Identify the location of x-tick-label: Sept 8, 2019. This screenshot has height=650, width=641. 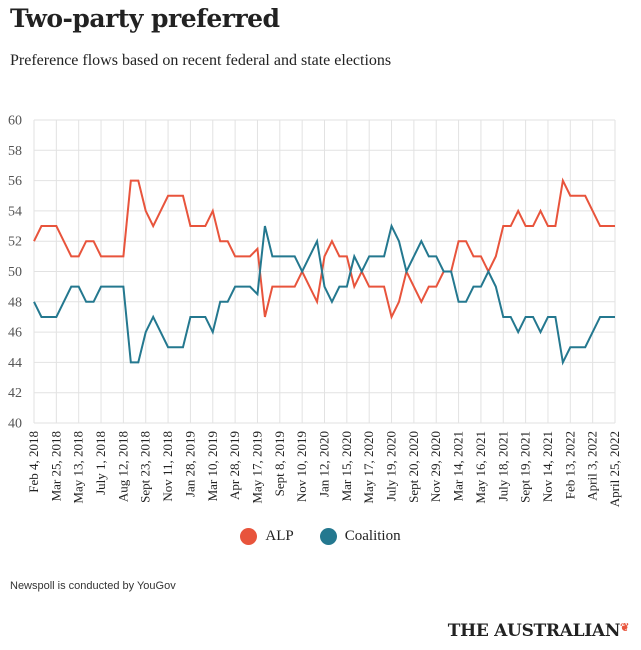
(279, 463).